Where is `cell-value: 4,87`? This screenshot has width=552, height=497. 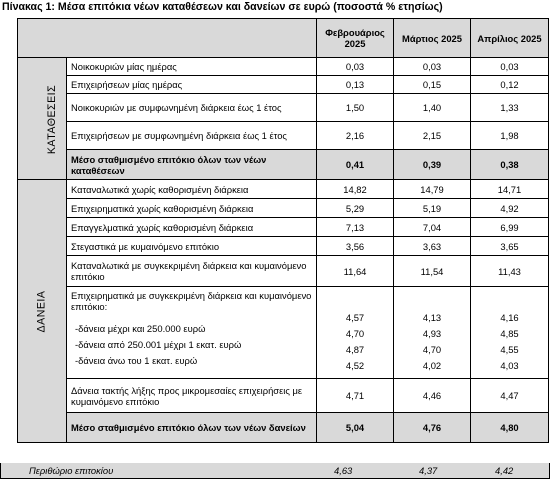
cell-value: 4,87 is located at coordinates (355, 349).